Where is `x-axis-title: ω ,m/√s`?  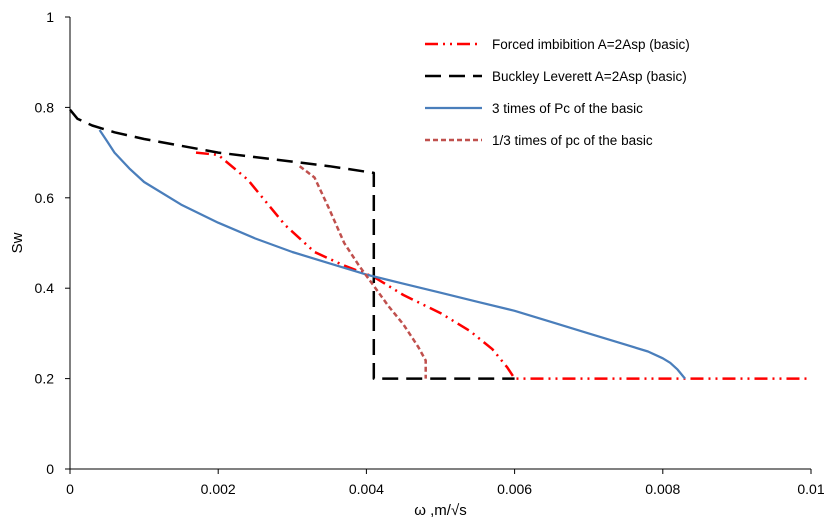
x-axis-title: ω ,m/√s is located at coordinates (440, 510).